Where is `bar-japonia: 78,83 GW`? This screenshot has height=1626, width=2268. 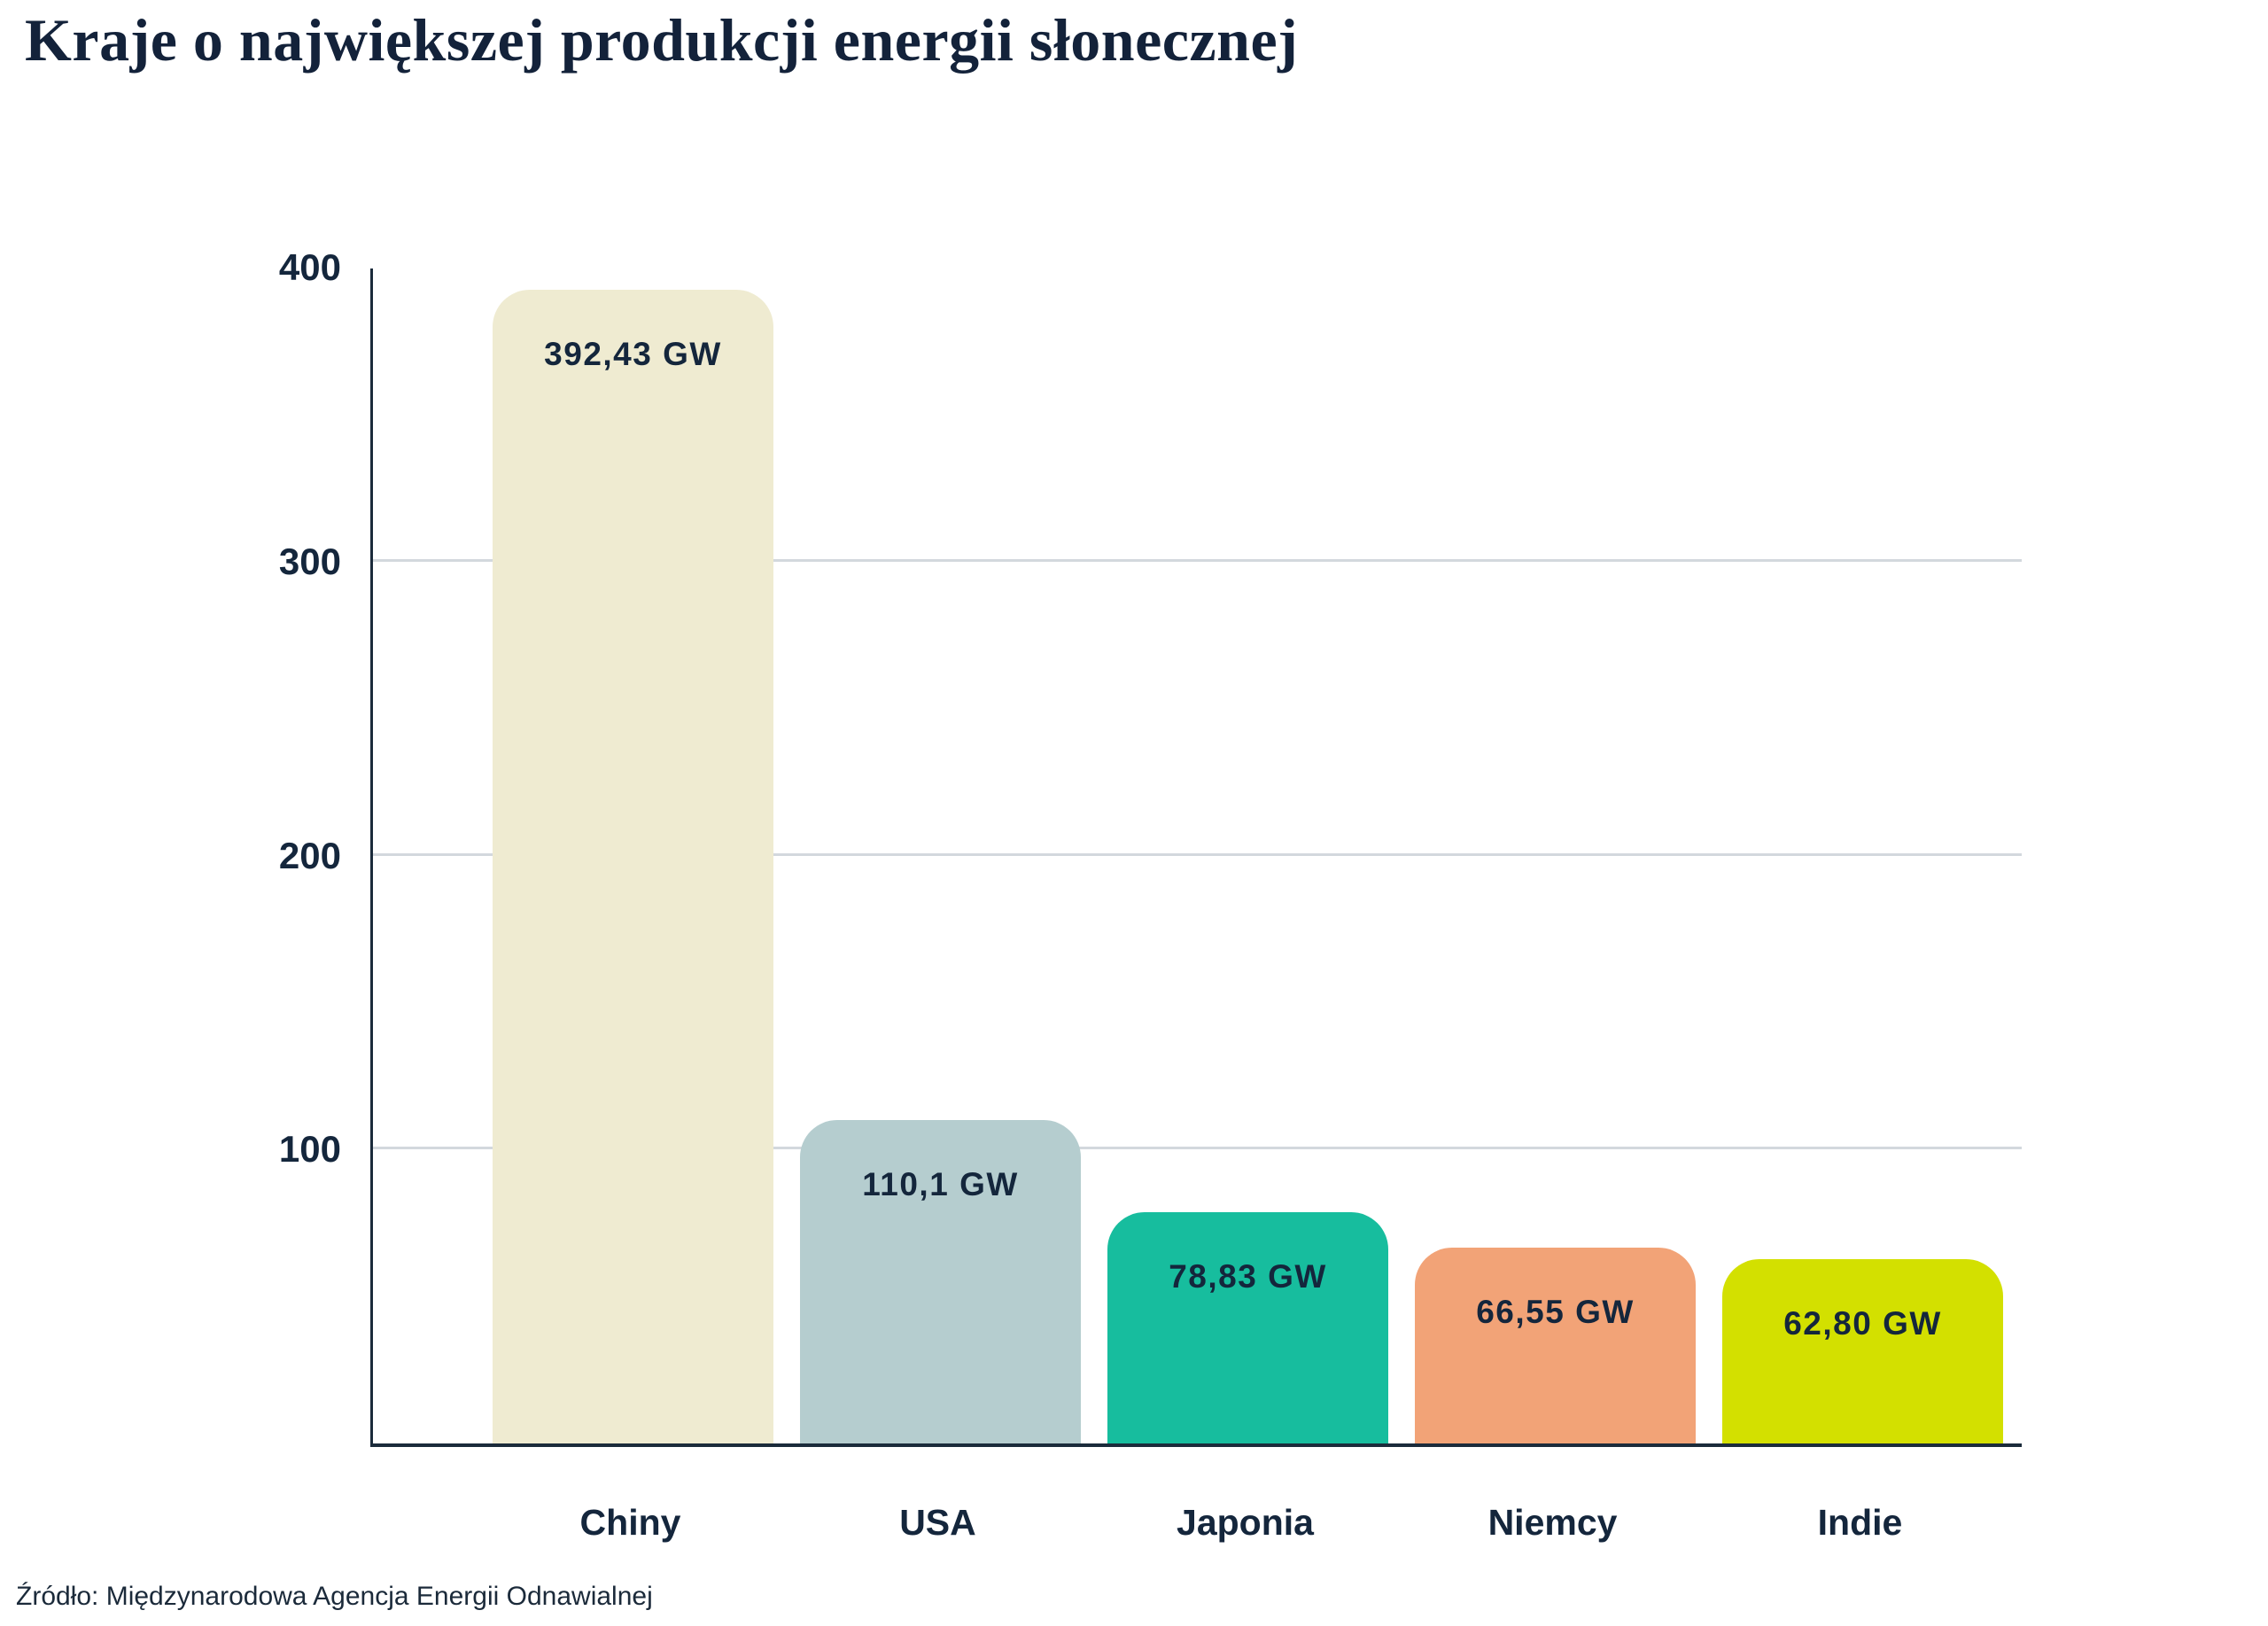
bar-japonia: 78,83 GW is located at coordinates (1247, 1327).